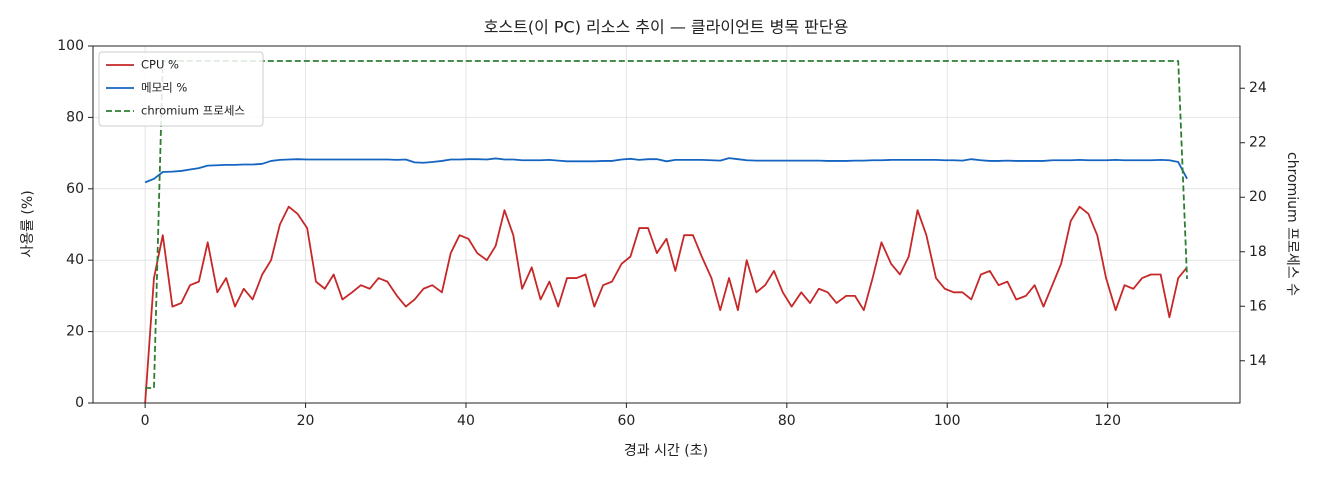 The width and height of the screenshot is (1320, 480). What do you see at coordinates (79, 403) in the screenshot?
I see `y-tick-label: 0` at bounding box center [79, 403].